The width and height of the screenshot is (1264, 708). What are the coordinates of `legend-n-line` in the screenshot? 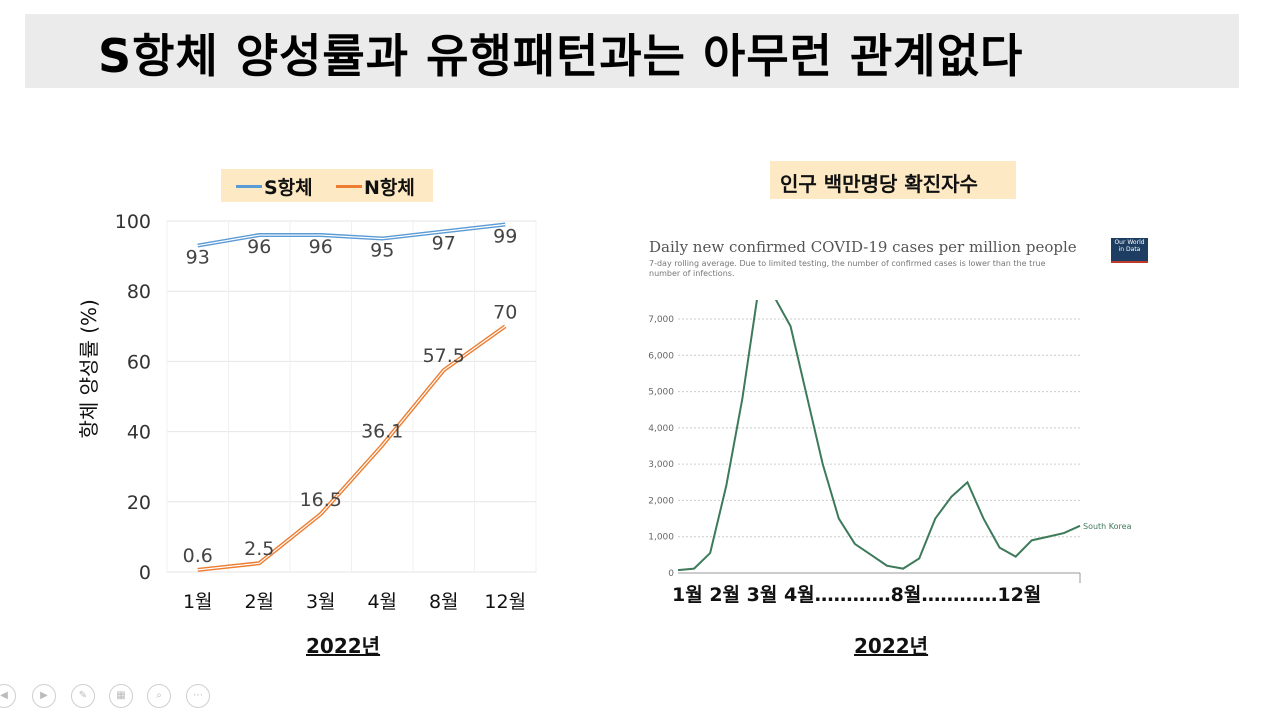 It's located at (349, 186).